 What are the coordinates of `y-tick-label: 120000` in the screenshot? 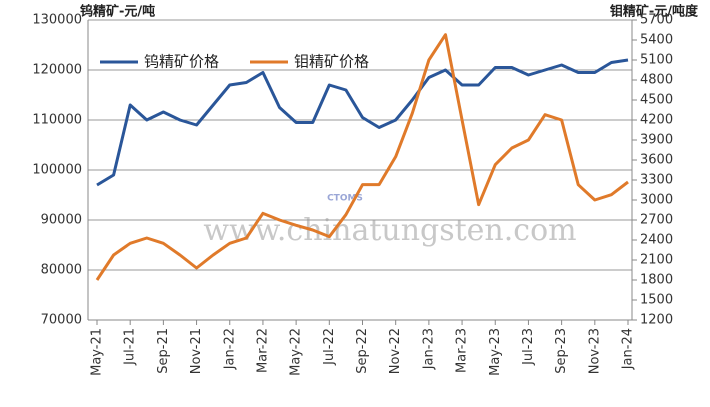 It's located at (57, 70).